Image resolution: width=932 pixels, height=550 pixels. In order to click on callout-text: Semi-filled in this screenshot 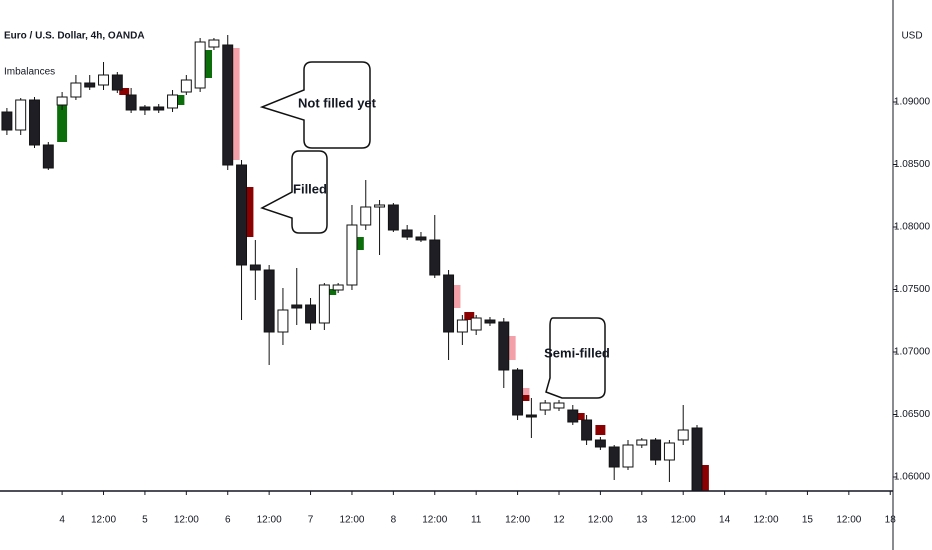, I will do `click(577, 352)`.